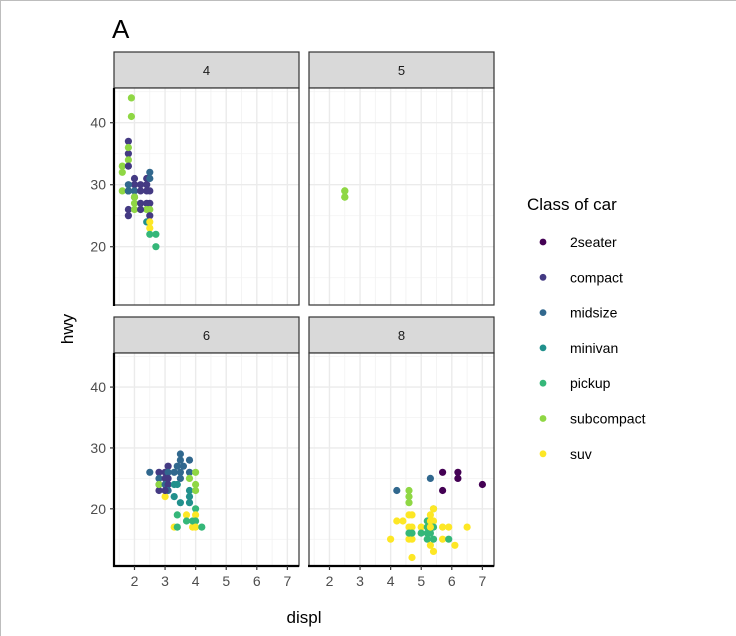 The height and width of the screenshot is (636, 736). I want to click on x-tick-label: 2, so click(135, 581).